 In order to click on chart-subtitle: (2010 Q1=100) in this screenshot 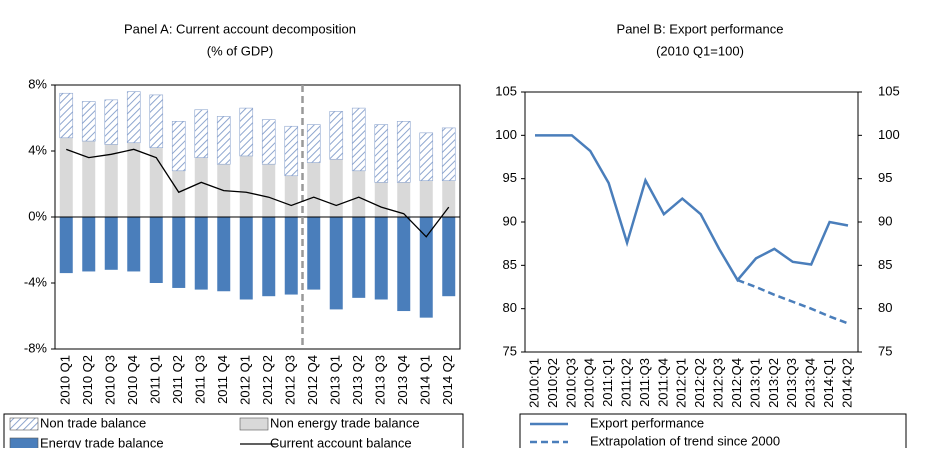, I will do `click(700, 50)`.